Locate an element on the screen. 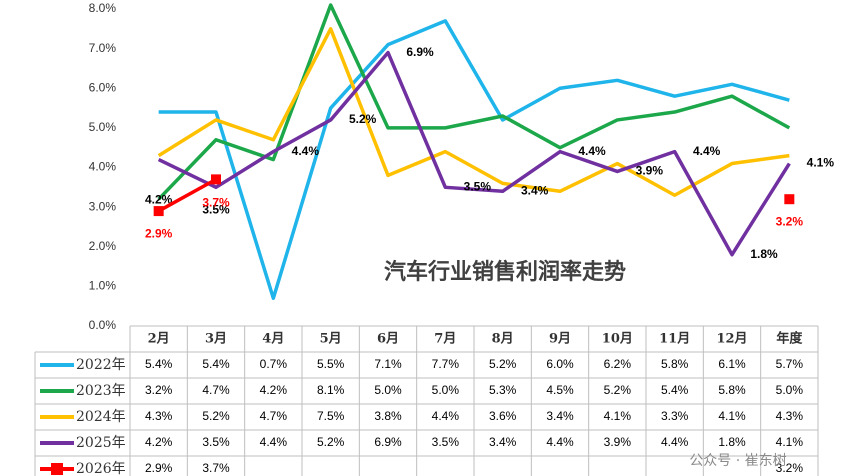  table-cell: 3.8% is located at coordinates (388, 416).